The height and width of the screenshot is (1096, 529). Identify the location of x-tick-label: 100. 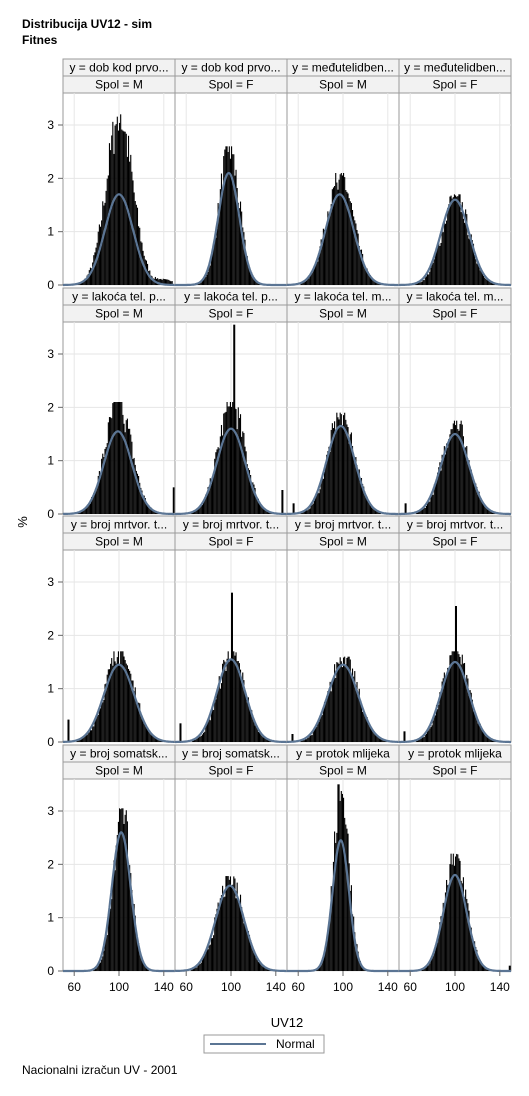
(343, 987).